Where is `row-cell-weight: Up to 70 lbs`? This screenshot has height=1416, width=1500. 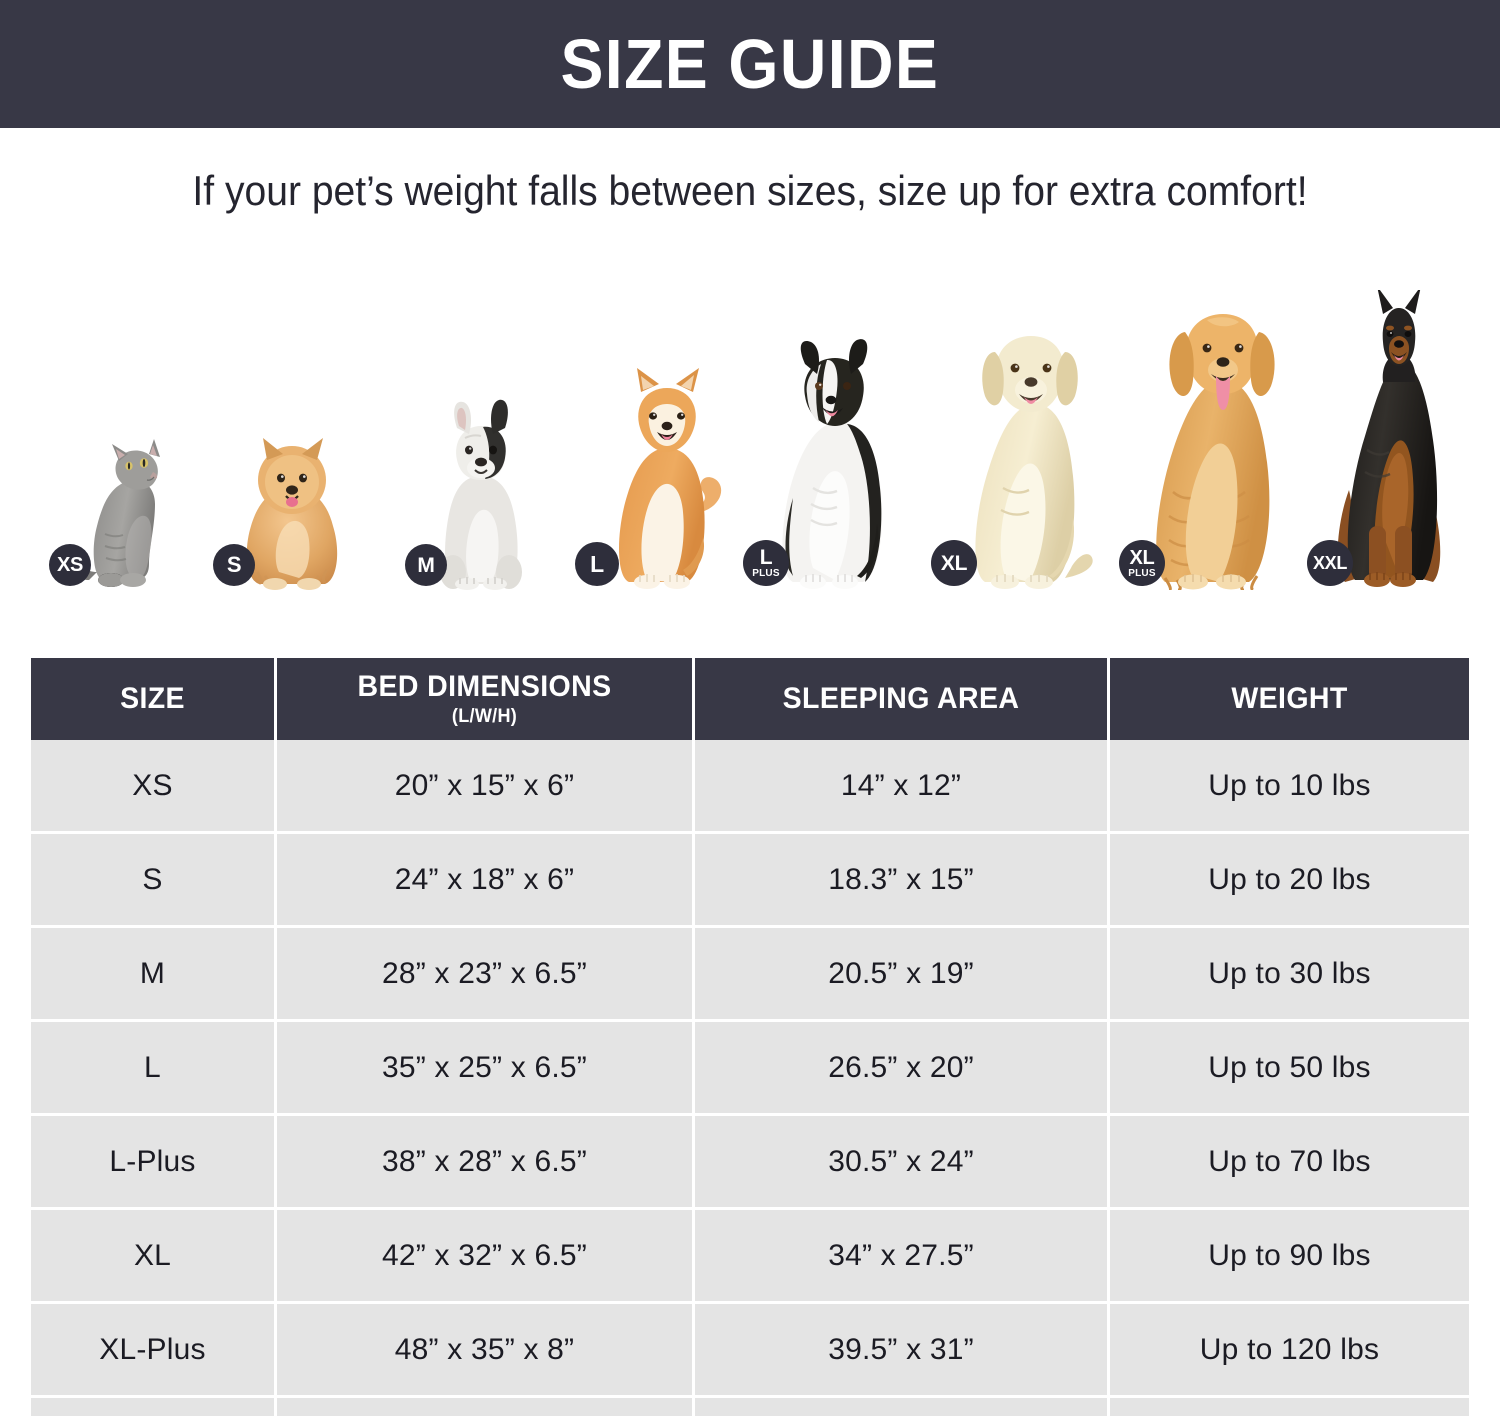 row-cell-weight: Up to 70 lbs is located at coordinates (1289, 1163).